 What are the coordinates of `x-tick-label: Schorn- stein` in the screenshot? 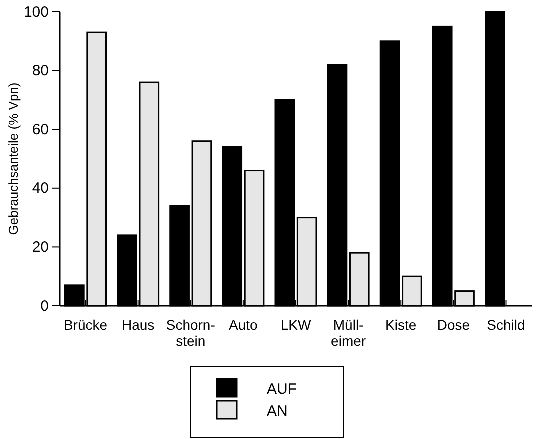 It's located at (191, 333).